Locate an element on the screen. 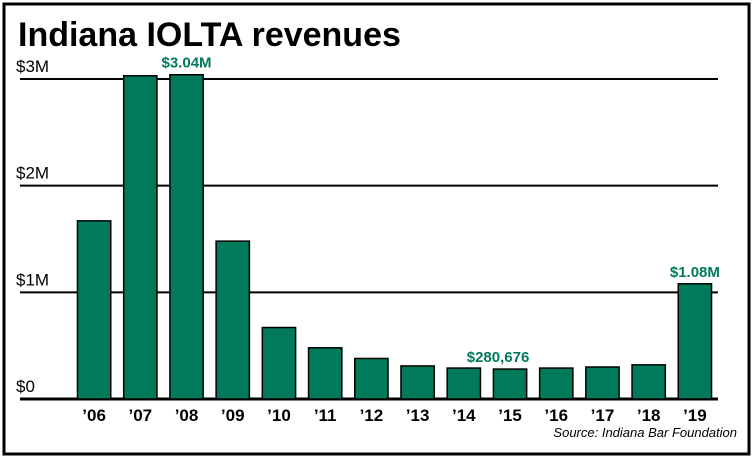 The image size is (753, 458). source-note: Source: Indiana Bar Foundation is located at coordinates (645, 432).